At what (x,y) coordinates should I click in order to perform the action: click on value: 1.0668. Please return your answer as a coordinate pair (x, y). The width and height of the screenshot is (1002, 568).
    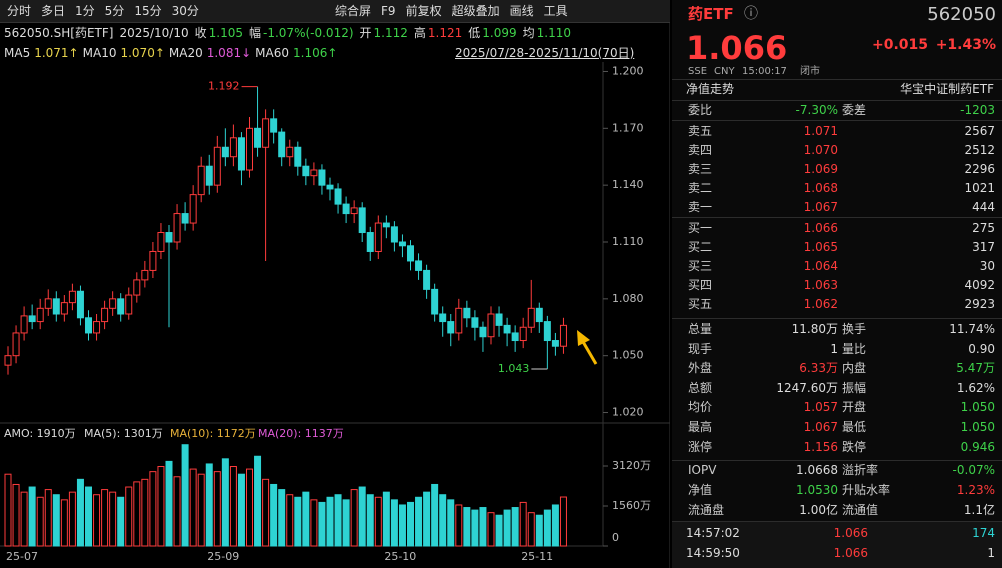
    Looking at the image, I should click on (817, 470).